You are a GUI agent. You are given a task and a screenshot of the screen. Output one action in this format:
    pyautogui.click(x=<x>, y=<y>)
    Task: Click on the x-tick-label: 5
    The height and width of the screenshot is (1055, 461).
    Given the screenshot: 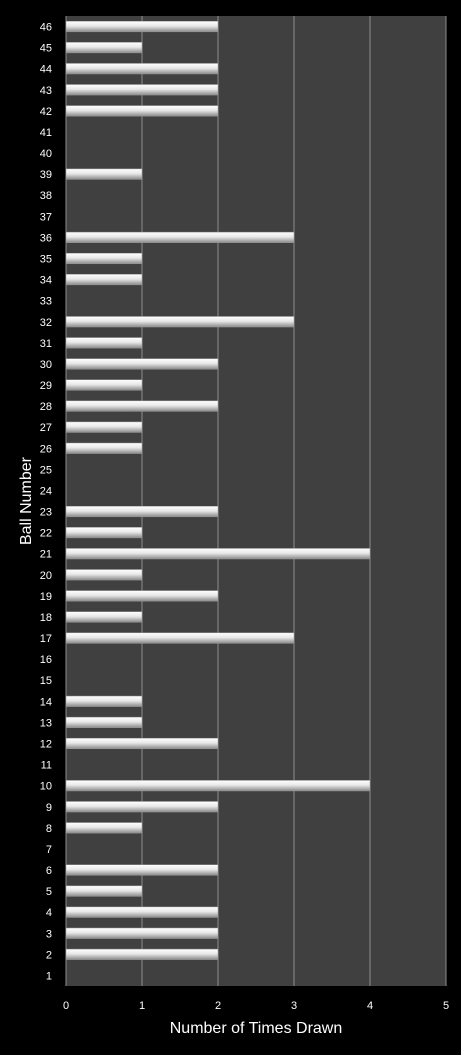 What is the action you would take?
    pyautogui.click(x=446, y=1006)
    